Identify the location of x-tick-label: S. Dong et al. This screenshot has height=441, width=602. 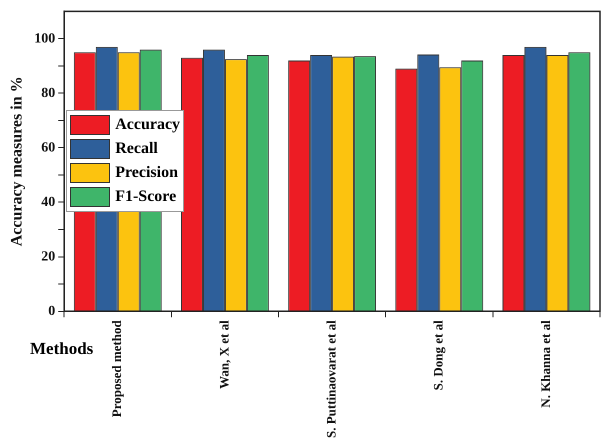
(438, 355).